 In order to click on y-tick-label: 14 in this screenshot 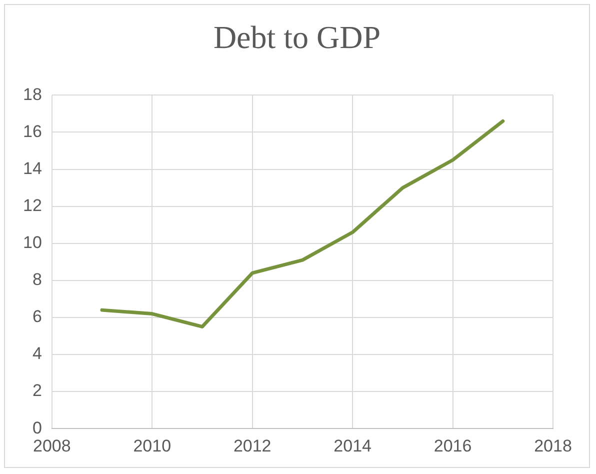, I will do `click(32, 168)`.